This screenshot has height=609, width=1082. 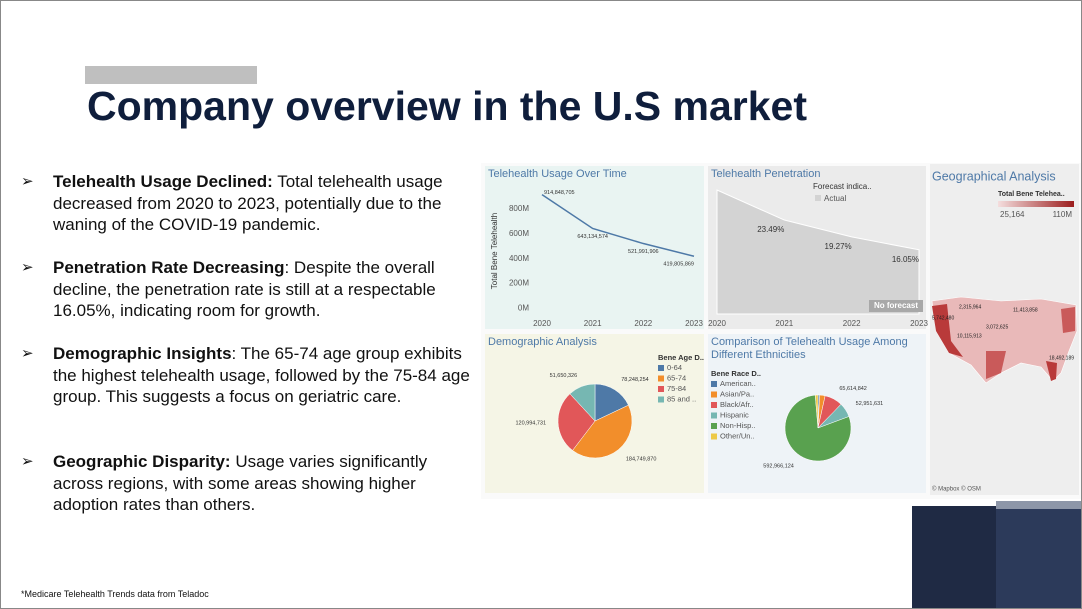 What do you see at coordinates (678, 265) in the screenshot?
I see `value-label: 419,805,869` at bounding box center [678, 265].